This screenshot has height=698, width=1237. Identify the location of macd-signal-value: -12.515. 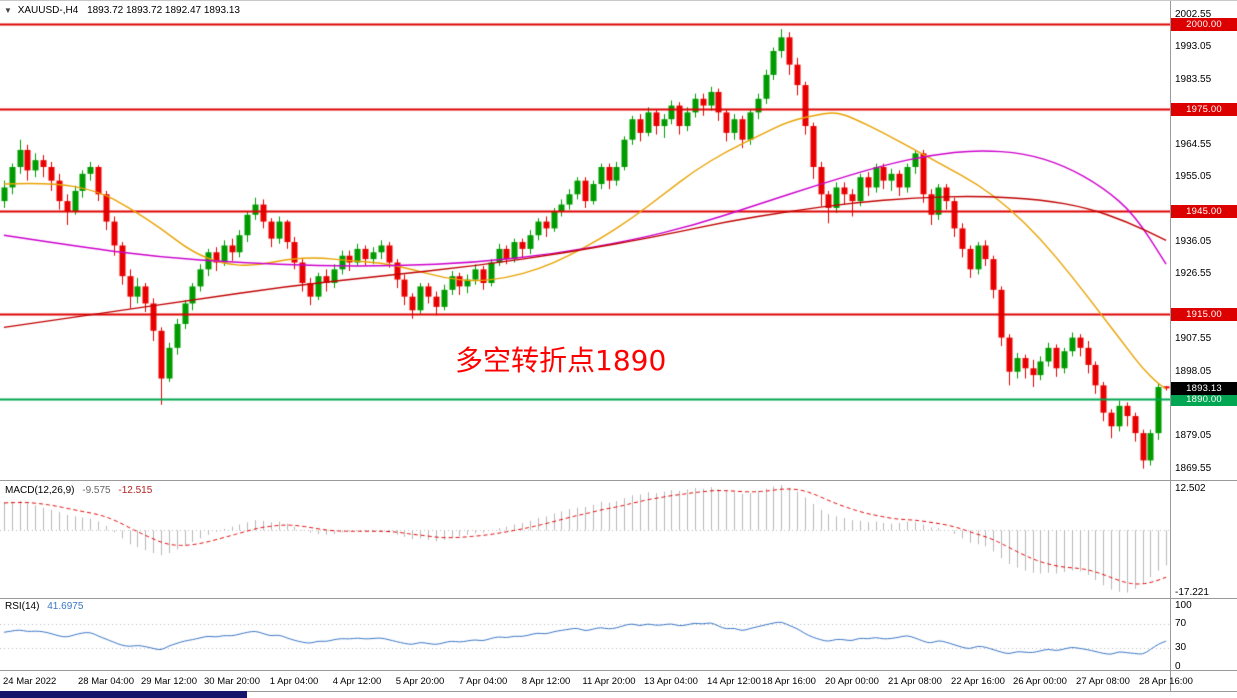
(135, 490).